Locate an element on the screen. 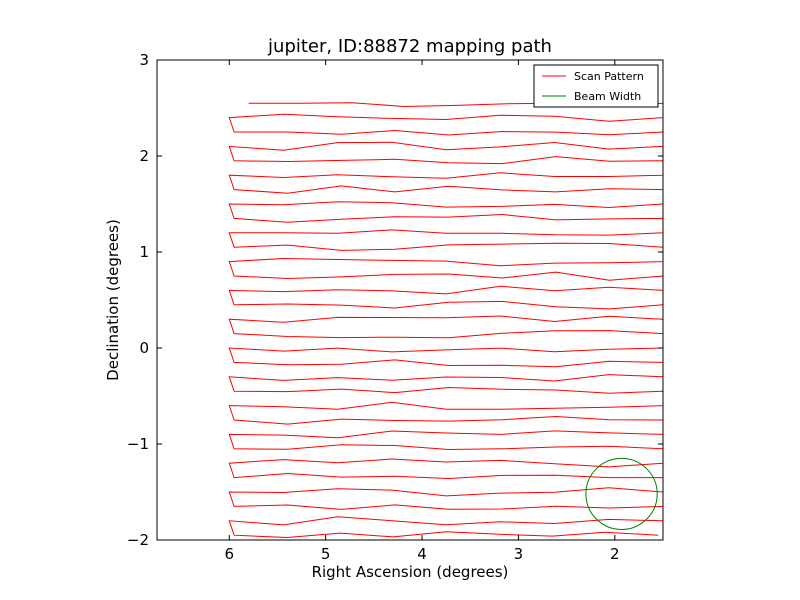 The image size is (800, 600). y-tick-label: 3 is located at coordinates (144, 60).